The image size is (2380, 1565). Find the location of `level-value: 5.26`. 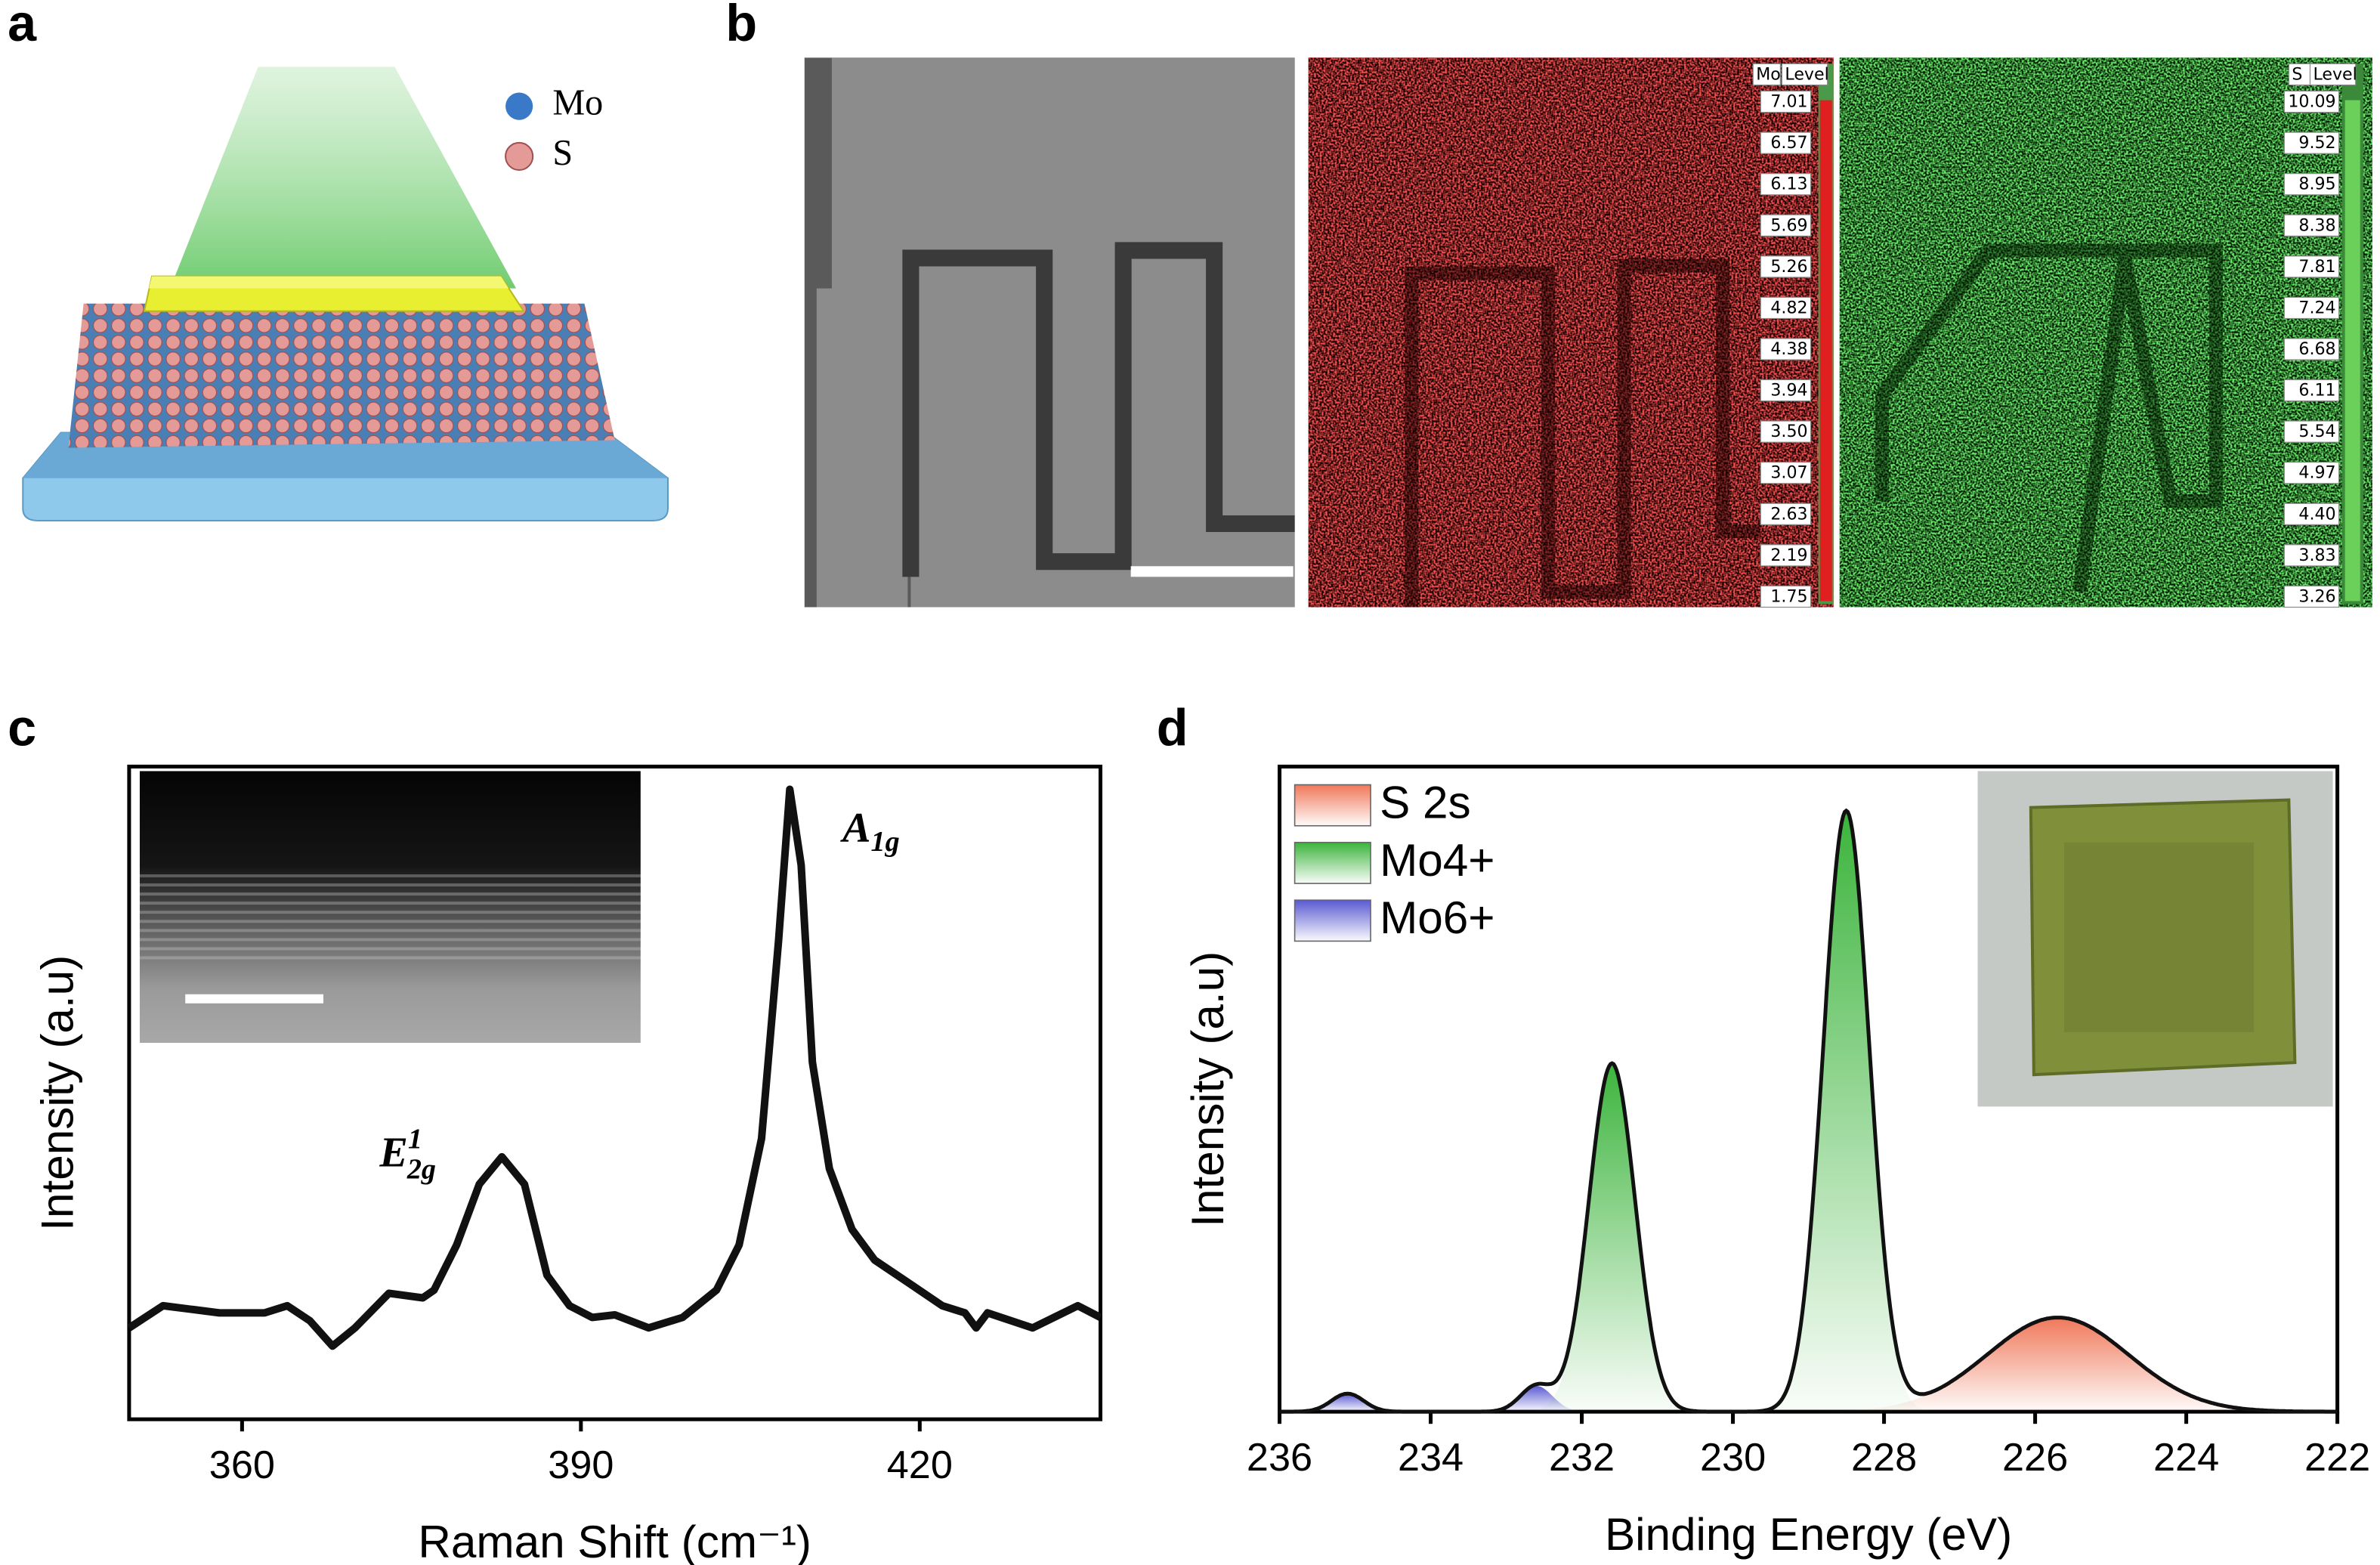

level-value: 5.26 is located at coordinates (1788, 267).